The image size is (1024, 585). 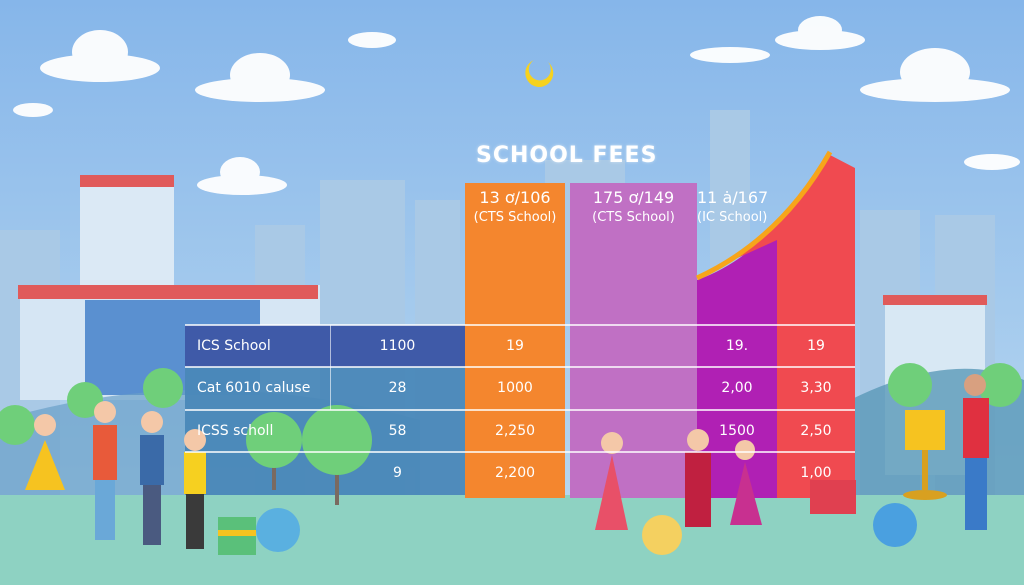 I want to click on table-cell: 58, so click(x=397, y=431).